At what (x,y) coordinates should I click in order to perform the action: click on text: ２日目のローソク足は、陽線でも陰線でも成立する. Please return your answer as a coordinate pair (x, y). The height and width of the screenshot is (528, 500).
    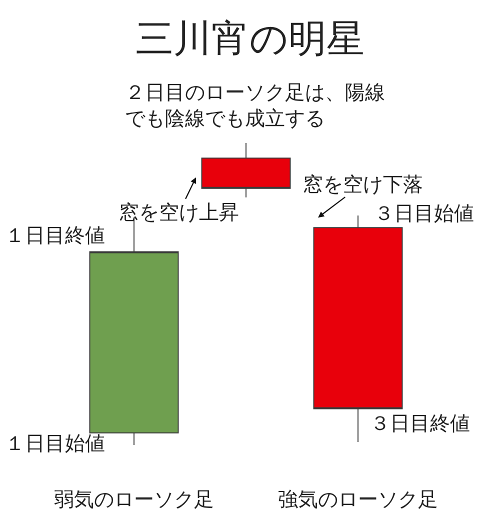
    Looking at the image, I should click on (255, 105).